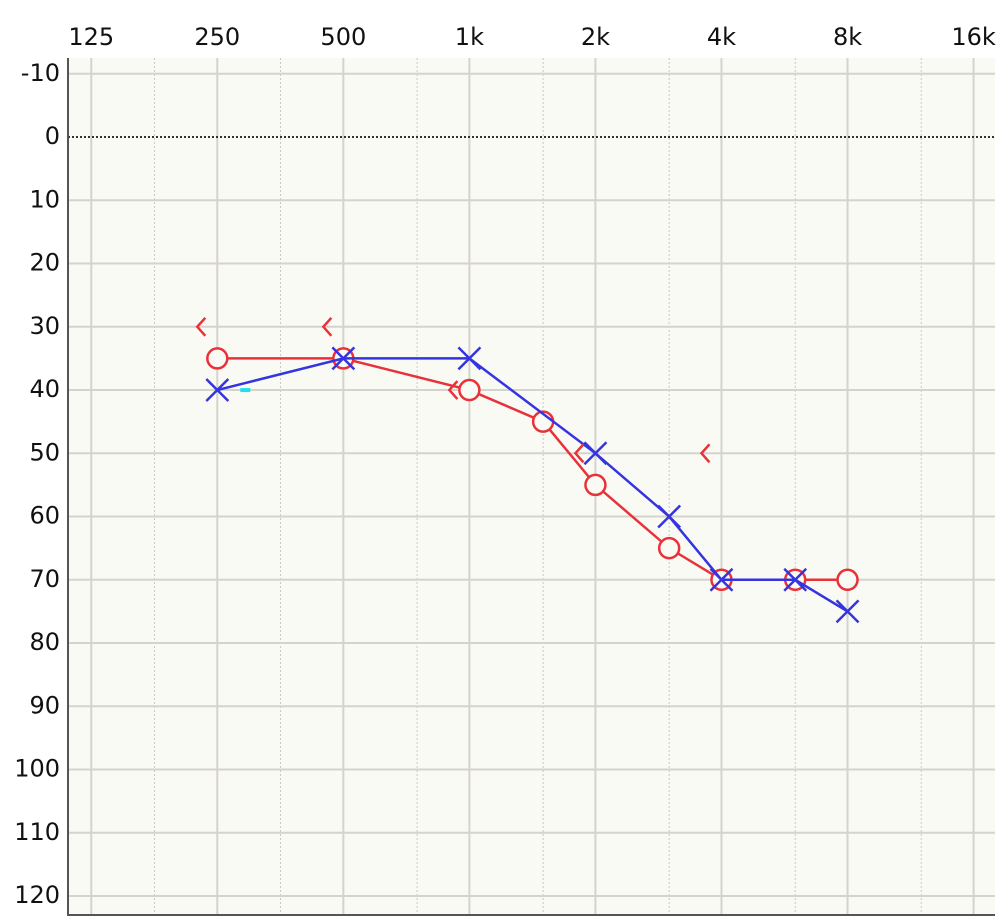 The height and width of the screenshot is (924, 1002). What do you see at coordinates (44, 199) in the screenshot?
I see `y-tick-label: 10` at bounding box center [44, 199].